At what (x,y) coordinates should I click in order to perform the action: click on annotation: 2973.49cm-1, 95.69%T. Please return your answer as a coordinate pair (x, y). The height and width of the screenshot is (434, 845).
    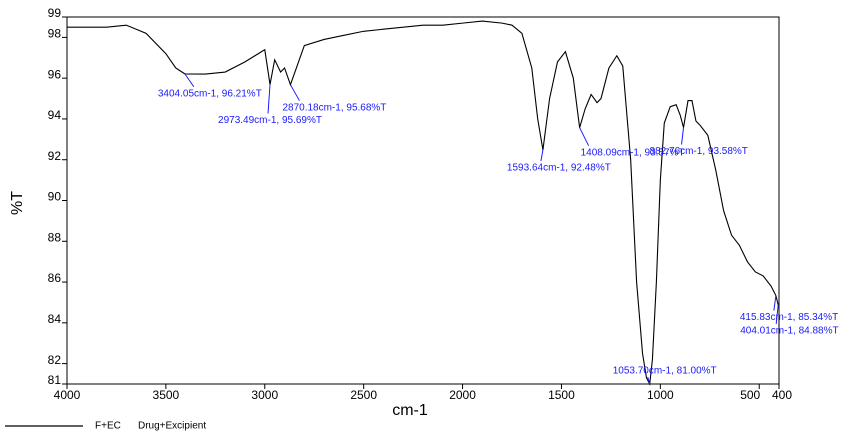
    Looking at the image, I should click on (270, 120).